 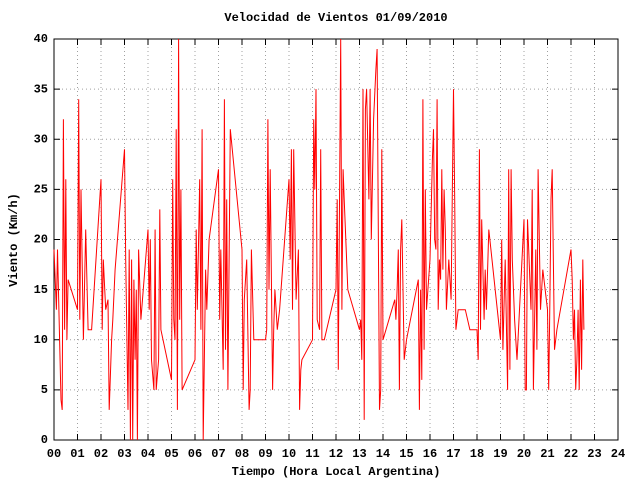 What do you see at coordinates (124, 454) in the screenshot?
I see `x-tick-label: 03` at bounding box center [124, 454].